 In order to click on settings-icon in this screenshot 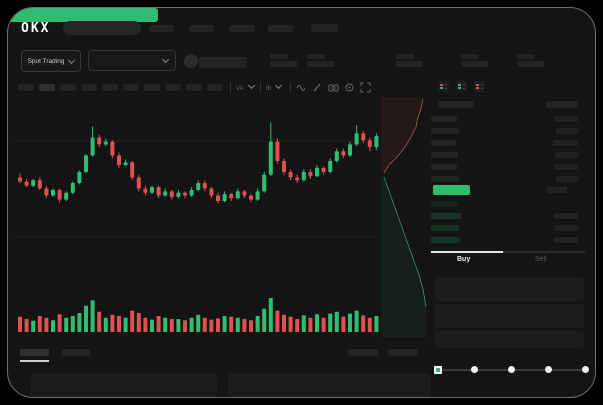, I will do `click(349, 87)`.